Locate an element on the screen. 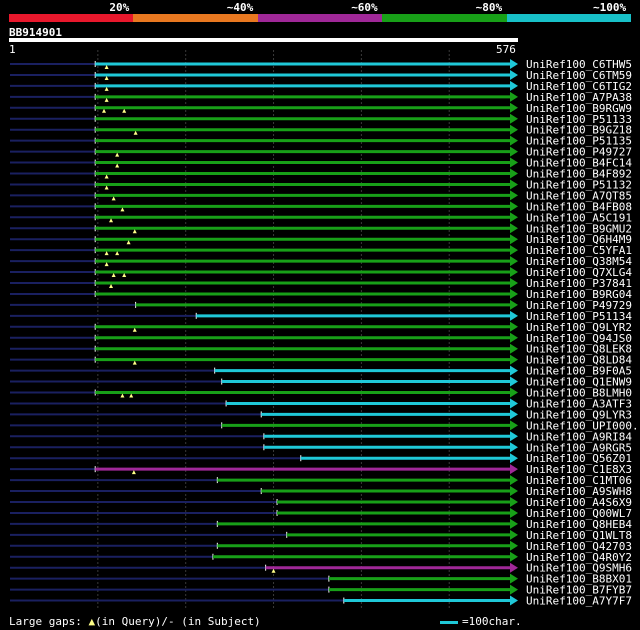 This screenshot has height=630, width=640. hit-label: UniRef100_A7QT85 is located at coordinates (579, 195).